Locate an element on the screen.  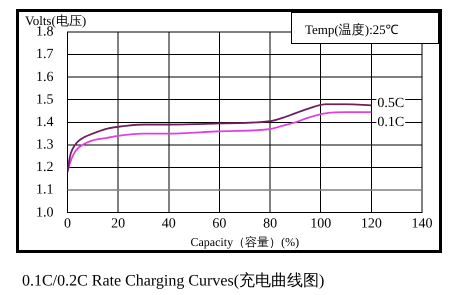
text: 0.1C/0.2C Rate Charging Curves(充电曲线图) is located at coordinates (173, 281).